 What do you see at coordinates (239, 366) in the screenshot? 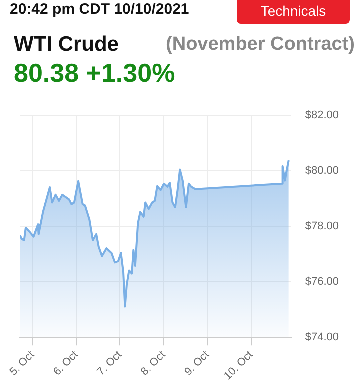
I see `x-tick-label: 10. Oct` at bounding box center [239, 366].